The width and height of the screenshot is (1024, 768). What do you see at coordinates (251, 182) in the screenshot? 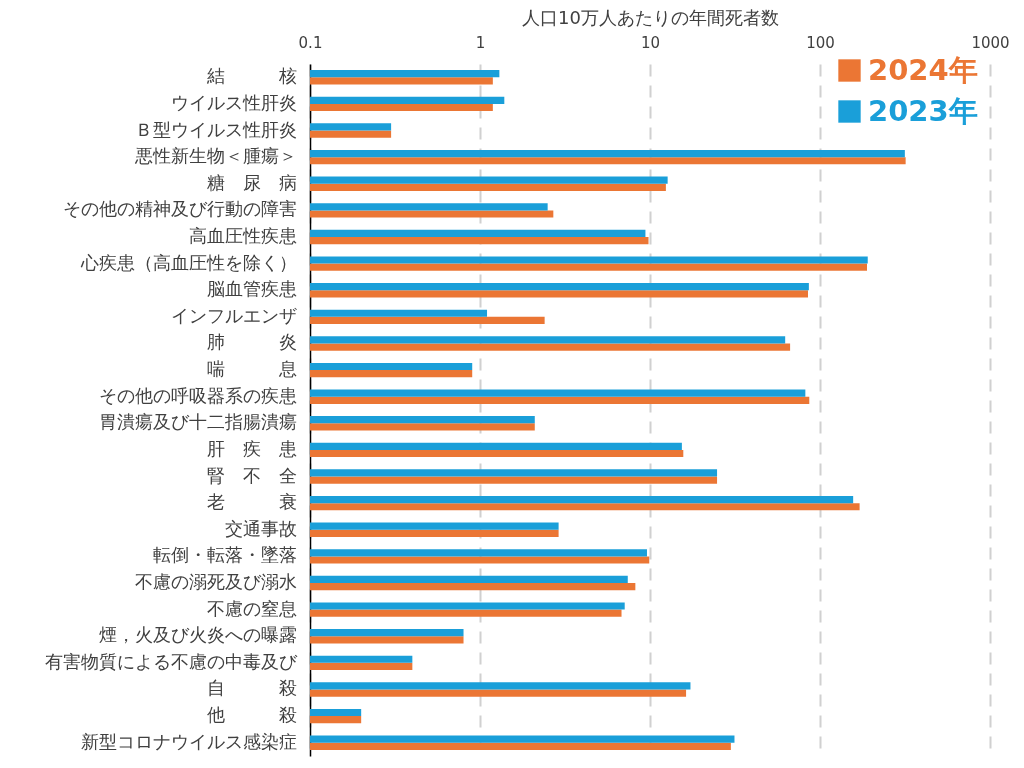
I see `y-tick-label: 糖 尿 病` at bounding box center [251, 182].